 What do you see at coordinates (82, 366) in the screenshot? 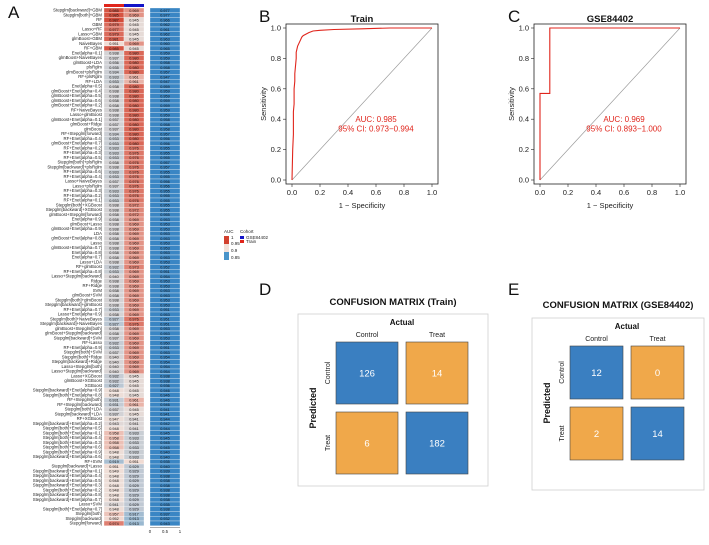
I see `row-label: Lasso+Stepglm[both]` at bounding box center [82, 366].